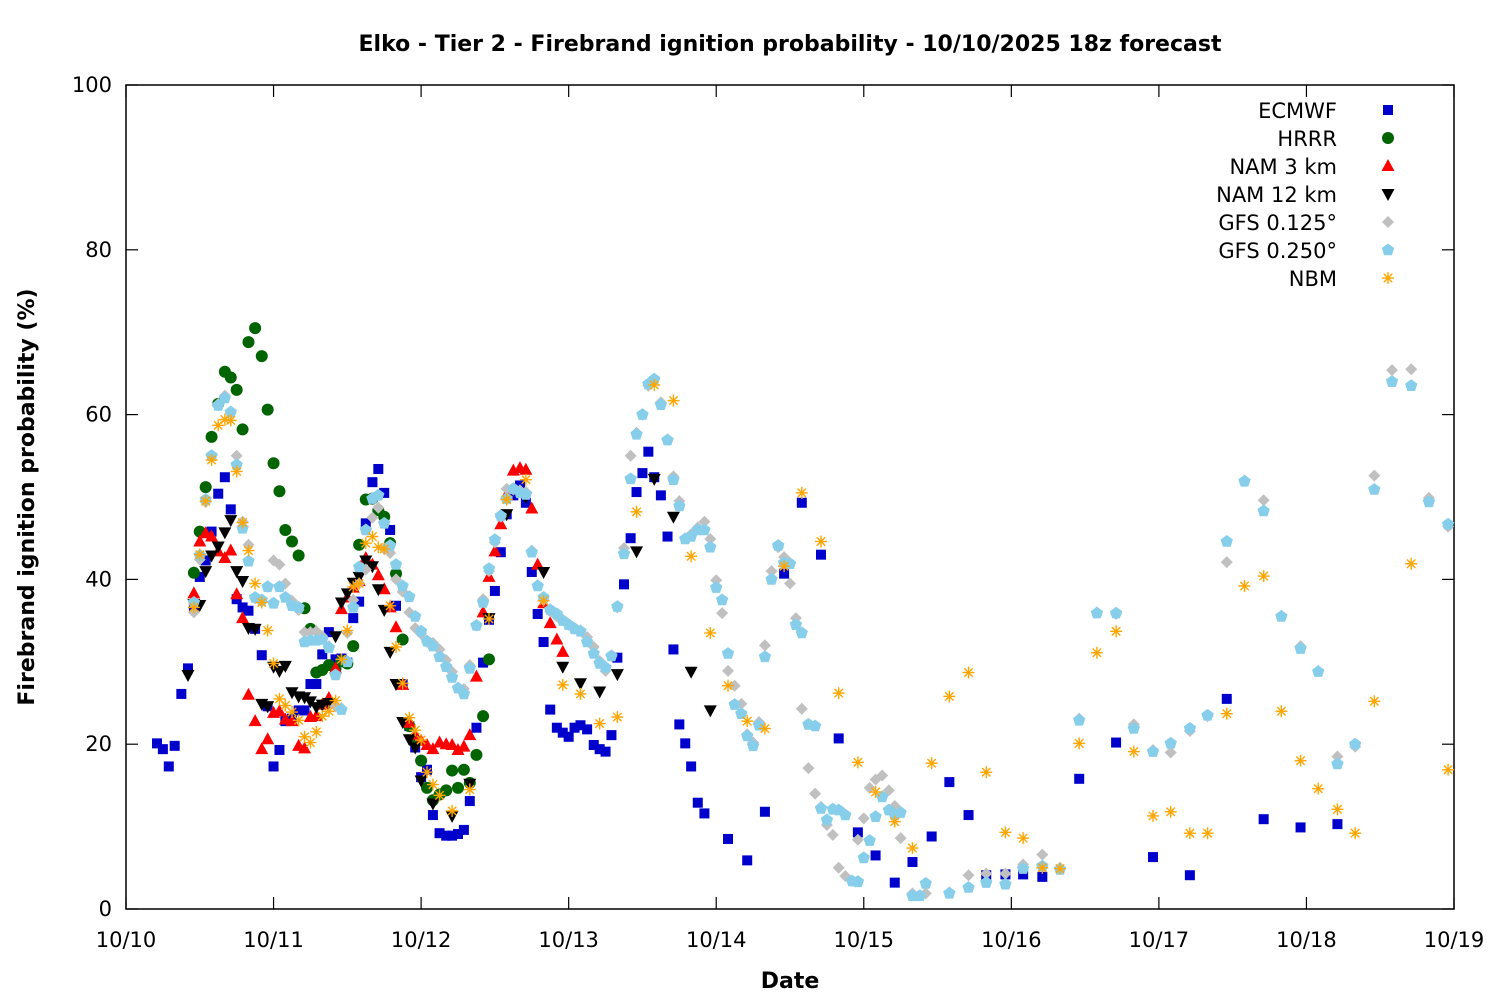 This screenshot has width=1500, height=1000. Describe the element at coordinates (1276, 195) in the screenshot. I see `legend-label: NAM 12 km` at that location.